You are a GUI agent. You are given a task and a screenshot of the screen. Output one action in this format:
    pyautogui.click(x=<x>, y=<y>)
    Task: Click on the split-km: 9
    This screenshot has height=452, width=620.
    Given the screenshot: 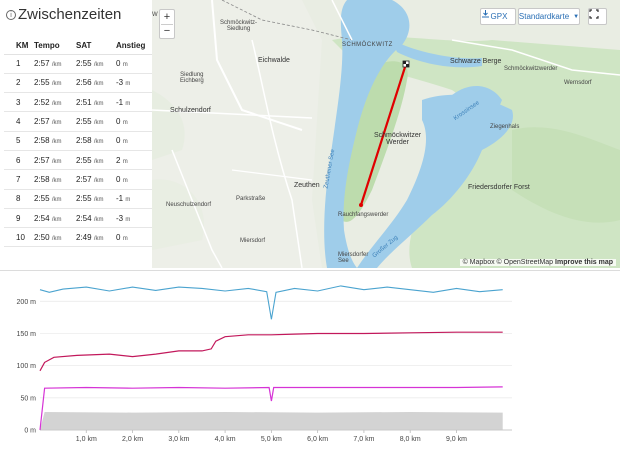 What is the action you would take?
    pyautogui.click(x=19, y=218)
    